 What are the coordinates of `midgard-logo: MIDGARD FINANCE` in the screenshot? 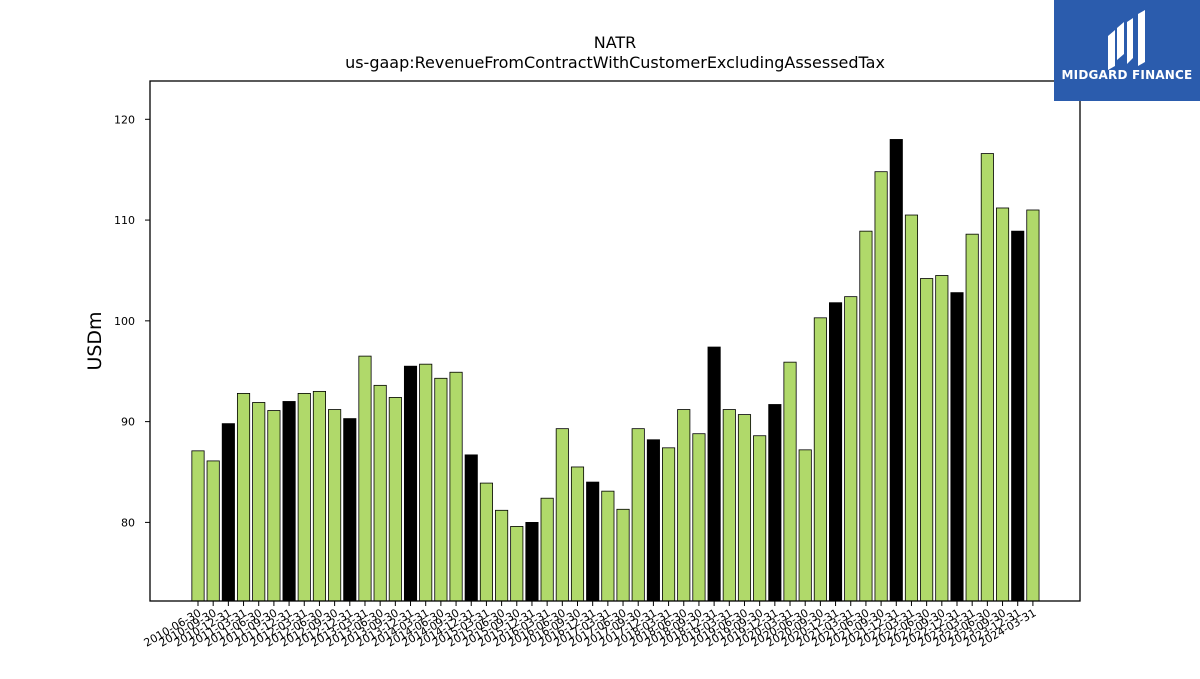 It's located at (1127, 50).